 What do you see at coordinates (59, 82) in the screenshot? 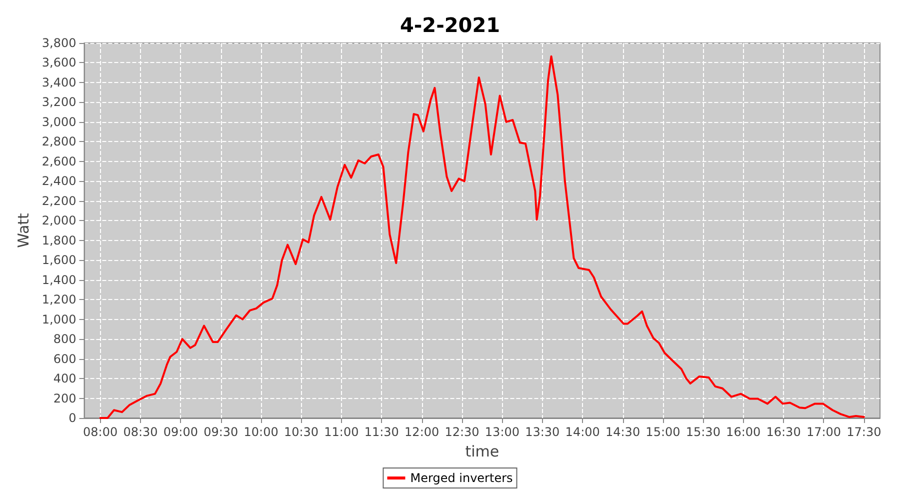
I see `y-tick-label: 3,400` at bounding box center [59, 82].